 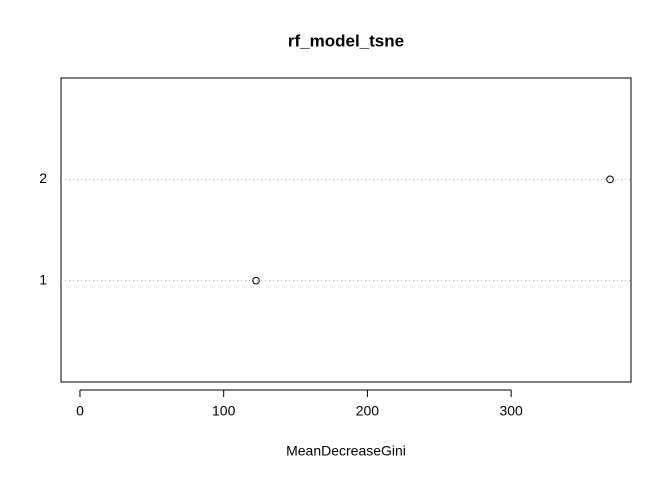 I want to click on x-tick-label: 100, so click(x=224, y=411).